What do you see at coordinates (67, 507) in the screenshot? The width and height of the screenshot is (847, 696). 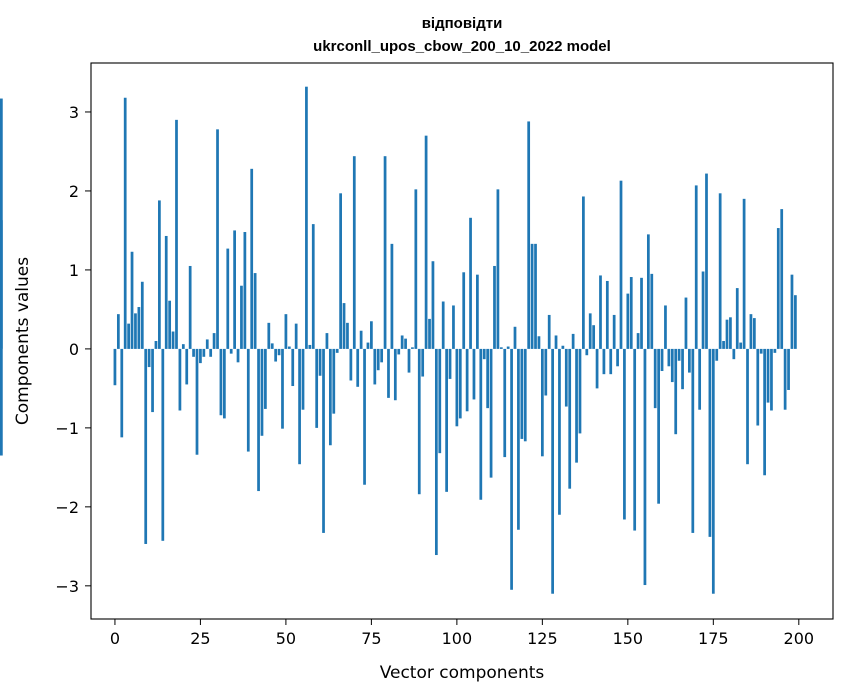 I see `y-tick-label: −2` at bounding box center [67, 507].